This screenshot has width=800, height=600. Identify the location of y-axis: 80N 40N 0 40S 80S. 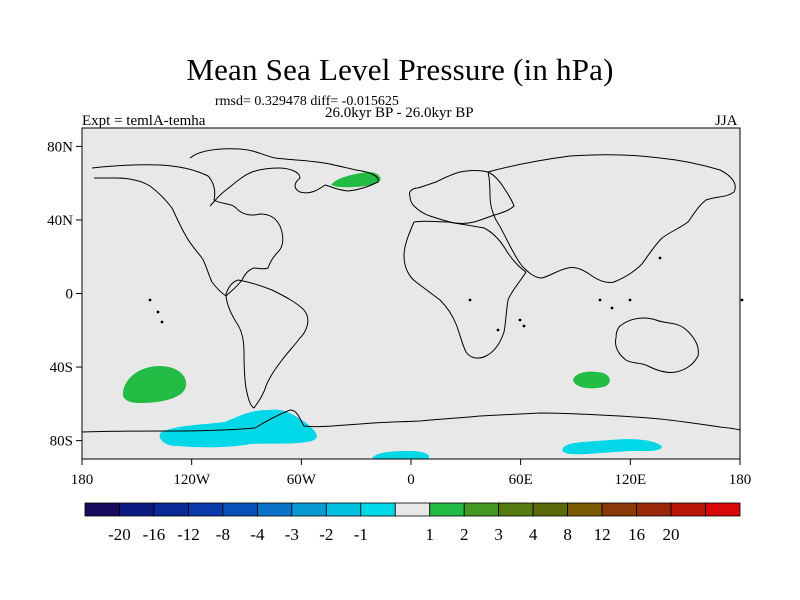
(64, 294).